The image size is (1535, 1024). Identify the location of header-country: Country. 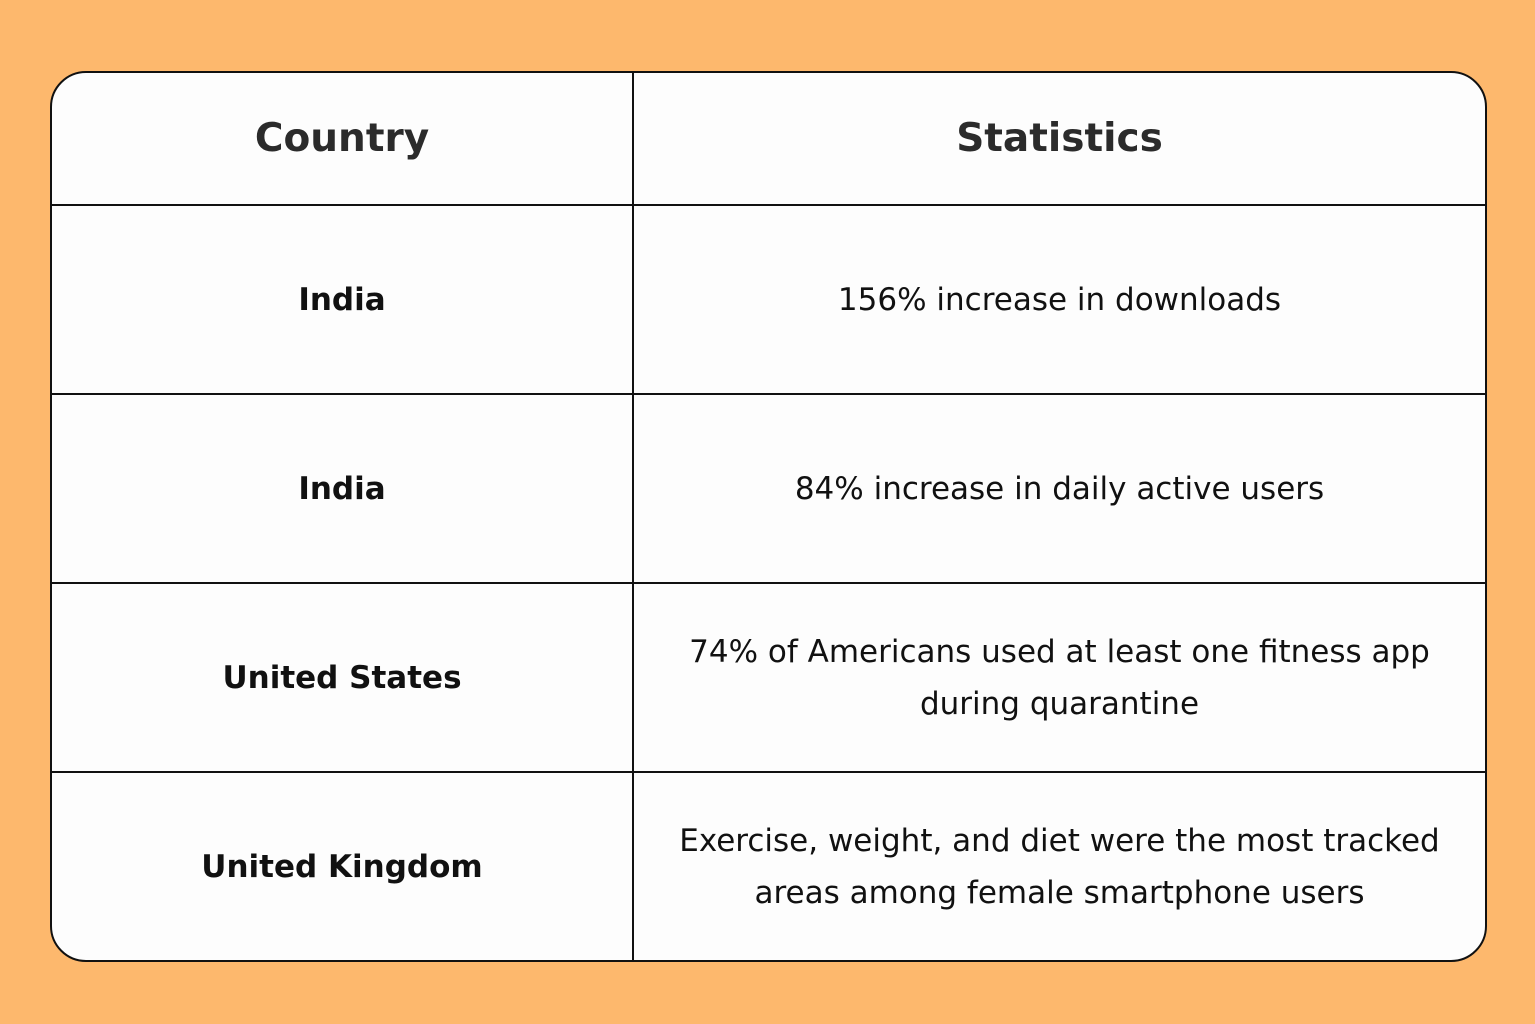
(343, 138).